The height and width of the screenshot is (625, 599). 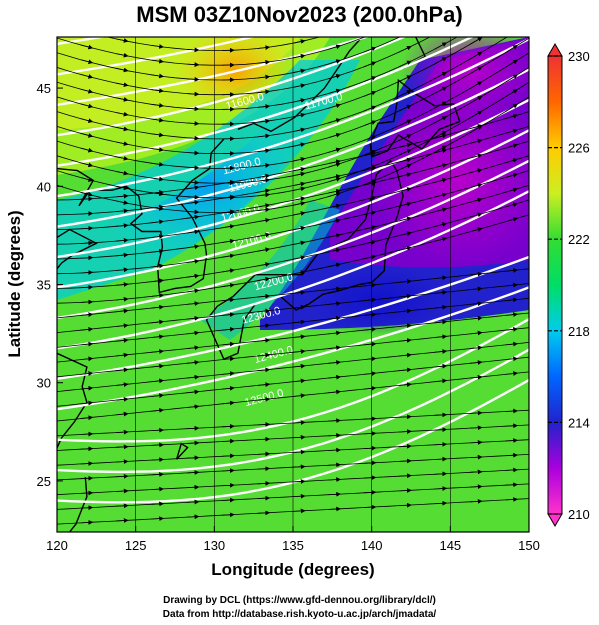 What do you see at coordinates (299, 14) in the screenshot?
I see `page-title: MSM 03Z10Nov2023 (200.0hPa)` at bounding box center [299, 14].